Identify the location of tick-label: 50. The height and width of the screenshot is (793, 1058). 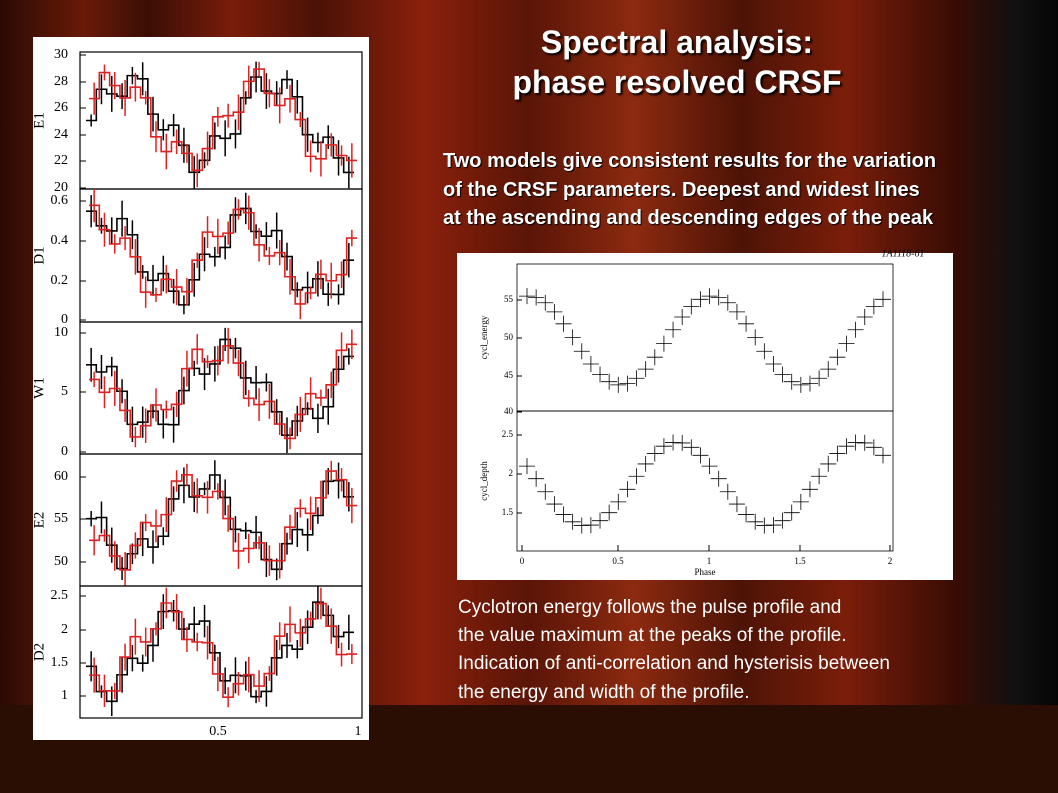
(61, 561).